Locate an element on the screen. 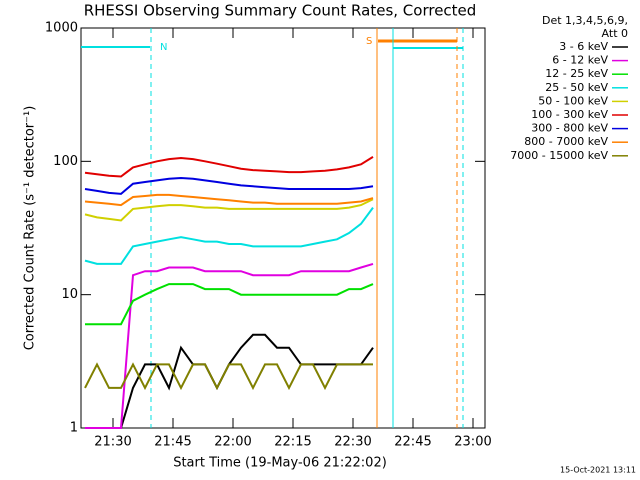 This screenshot has width=640, height=480. x-tick-label: 21:45 is located at coordinates (172, 442).